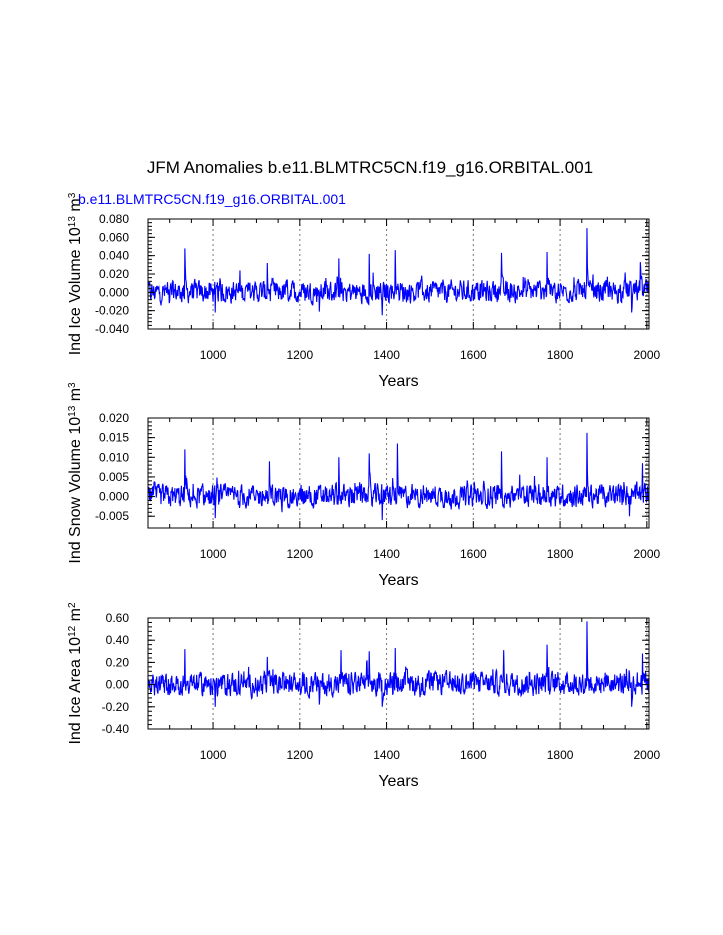  I want to click on y-axis-label: Ind Snow Volume 1013 m3, so click(76, 473).